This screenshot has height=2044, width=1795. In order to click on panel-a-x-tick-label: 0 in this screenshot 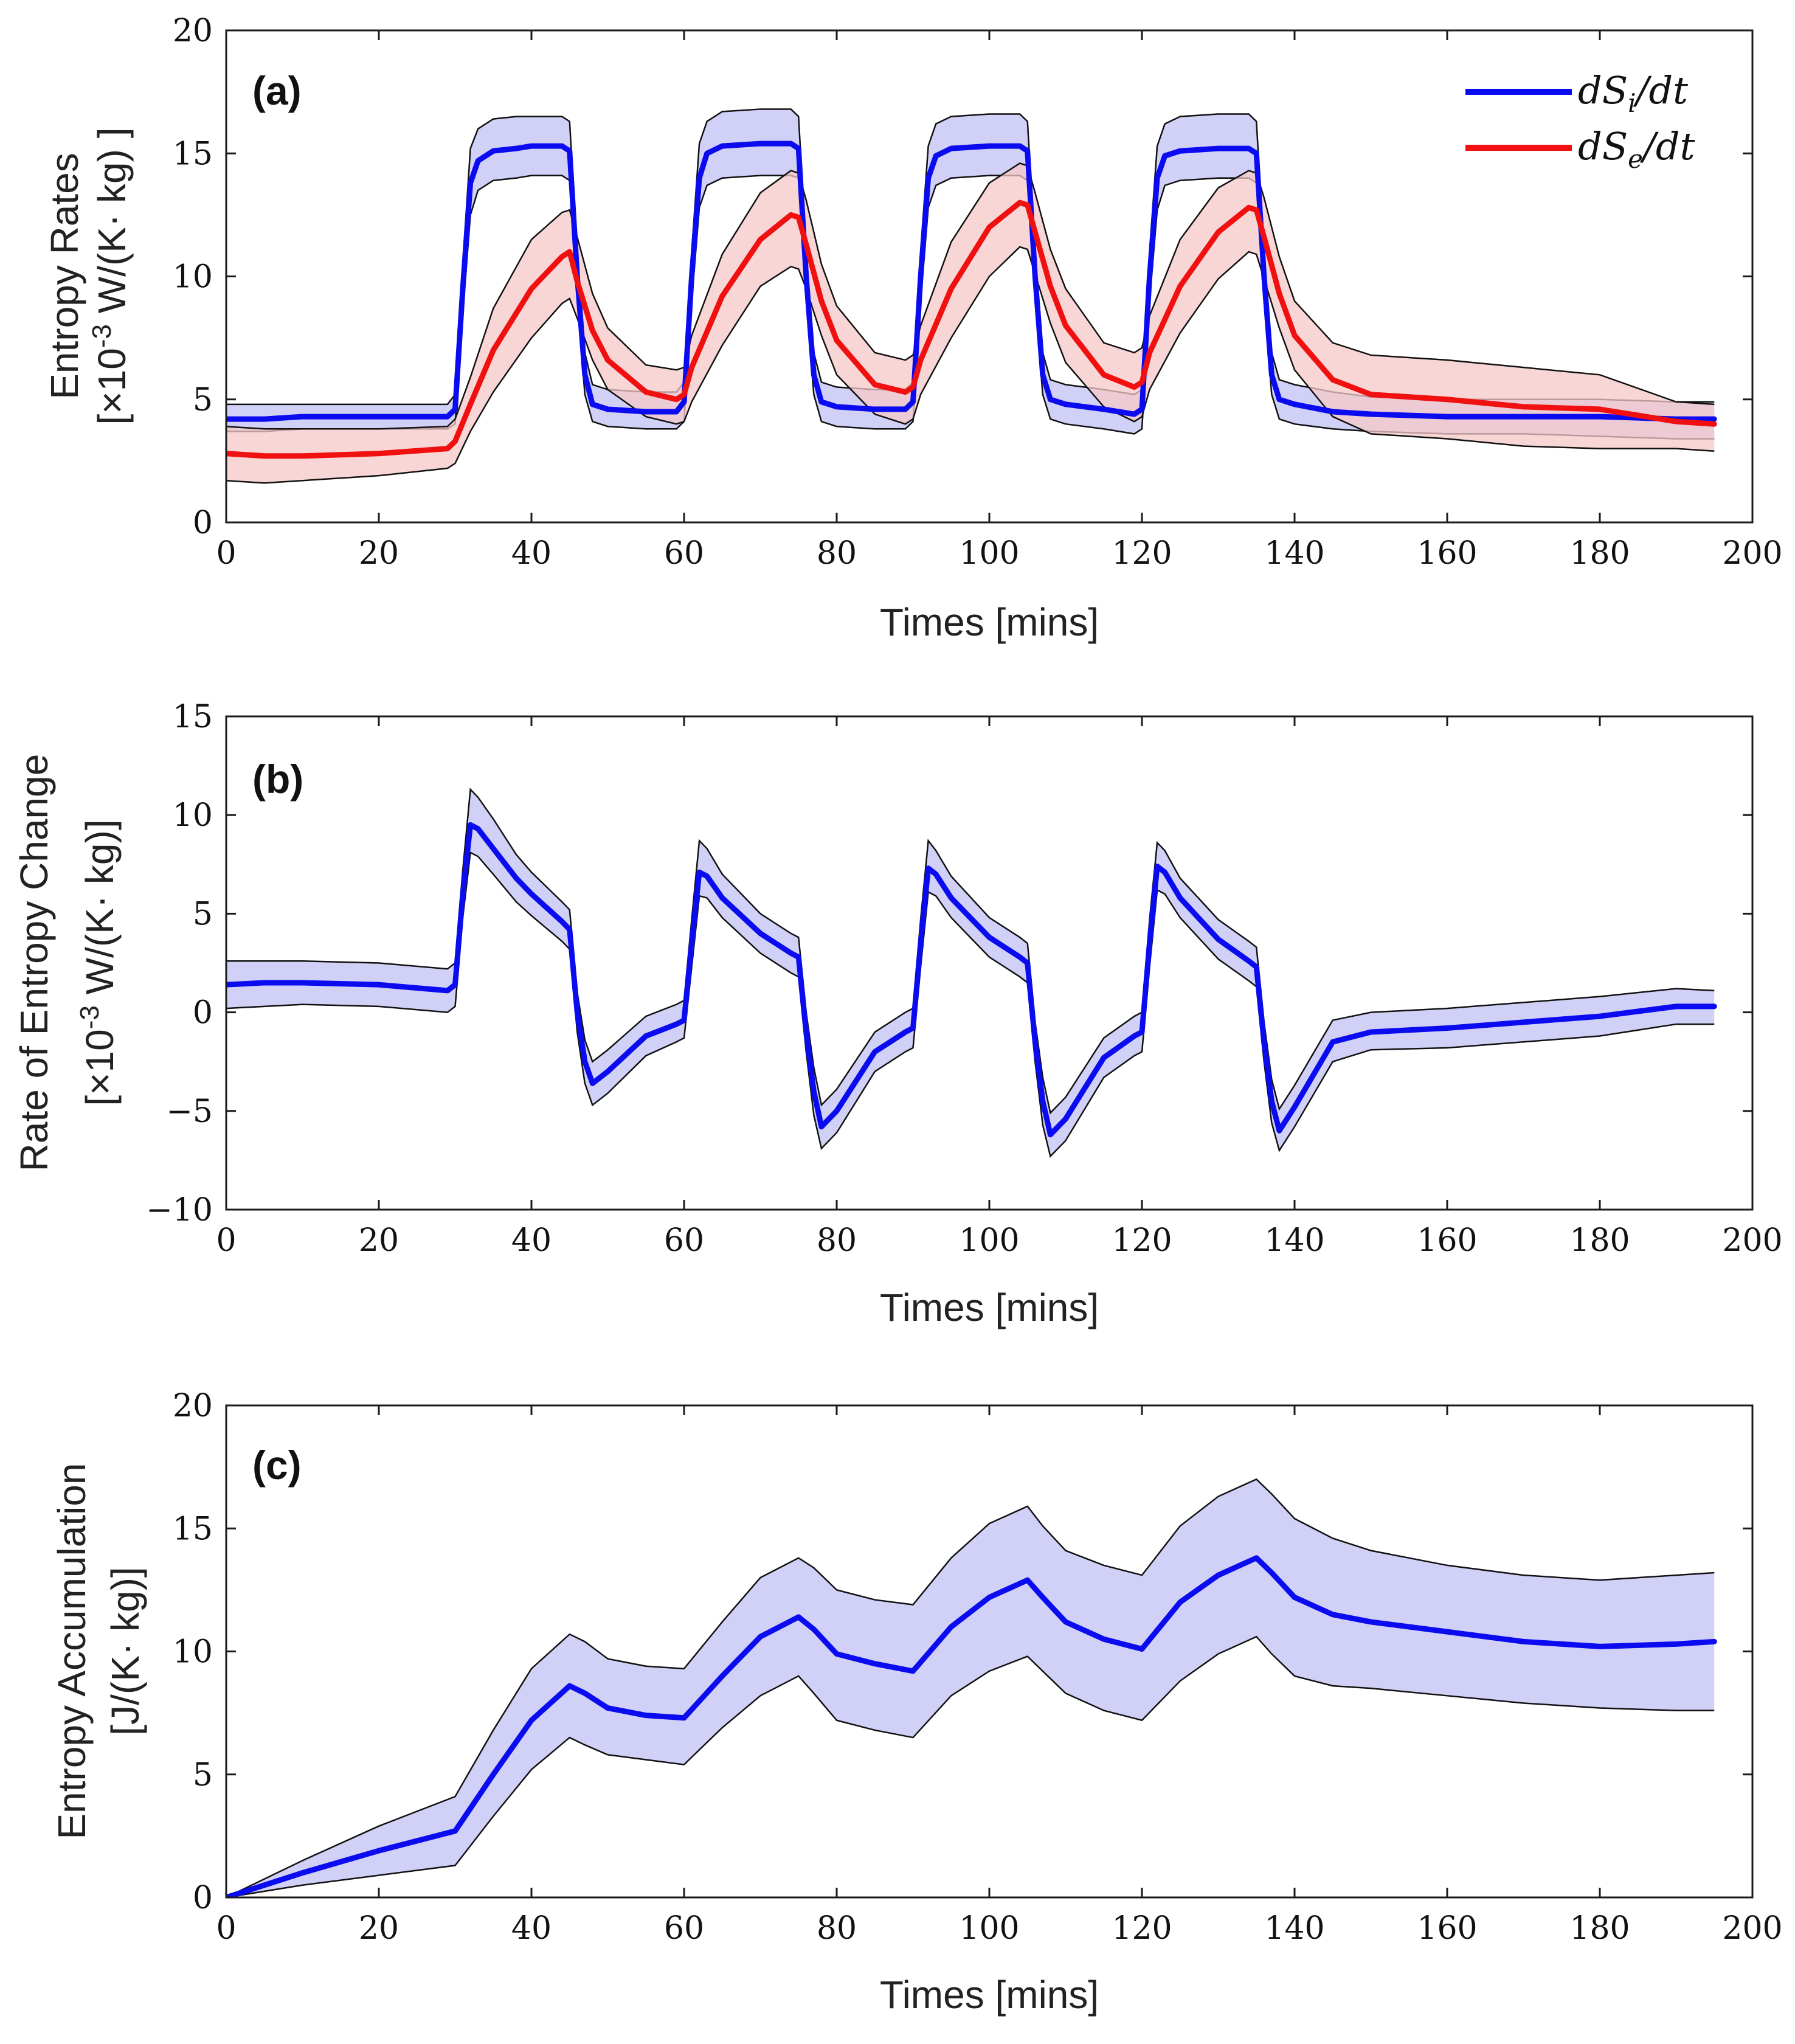, I will do `click(226, 553)`.